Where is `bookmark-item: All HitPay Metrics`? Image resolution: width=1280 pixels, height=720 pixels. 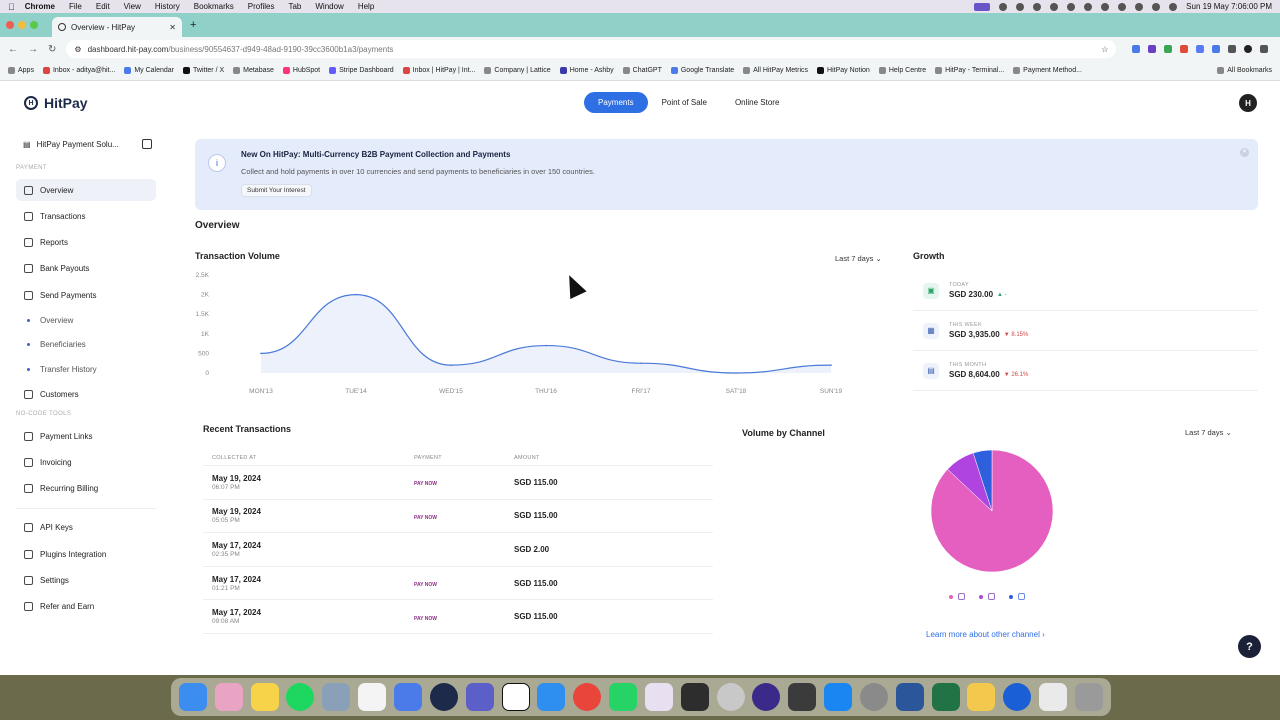 bookmark-item: All HitPay Metrics is located at coordinates (775, 70).